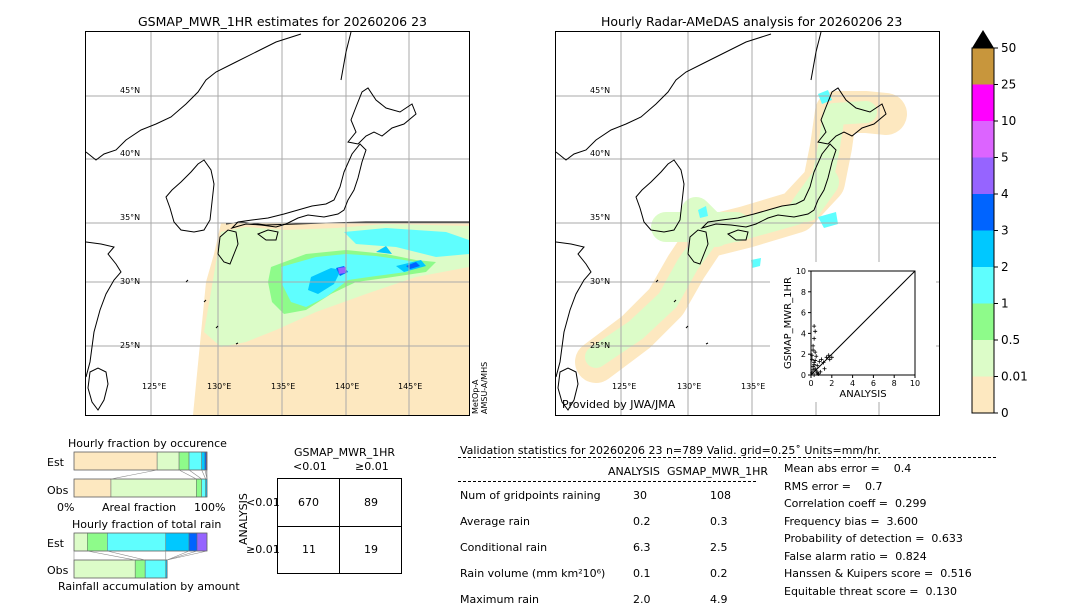  What do you see at coordinates (147, 524) in the screenshot?
I see `total-rain-title: Hourly fraction of total rain` at bounding box center [147, 524].